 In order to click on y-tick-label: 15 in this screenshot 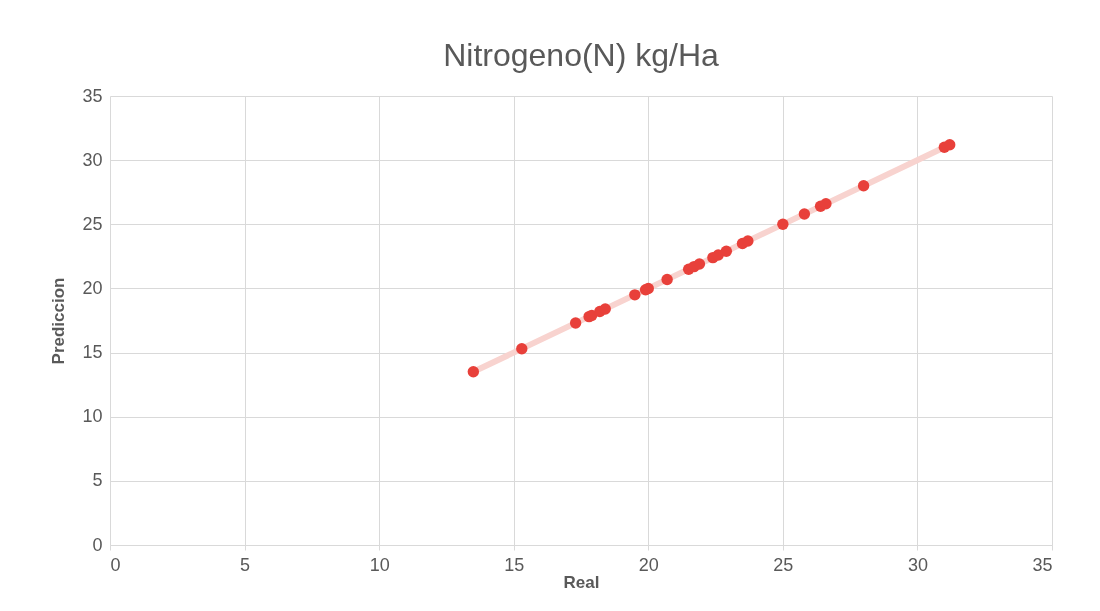, I will do `click(92, 352)`.